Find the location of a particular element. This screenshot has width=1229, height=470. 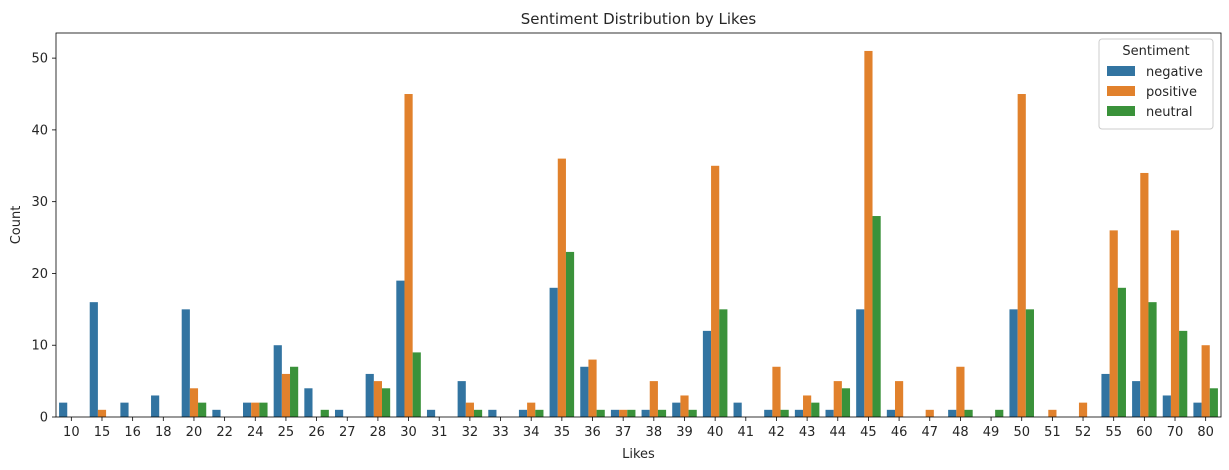

x-tick-label: 25 is located at coordinates (286, 432).